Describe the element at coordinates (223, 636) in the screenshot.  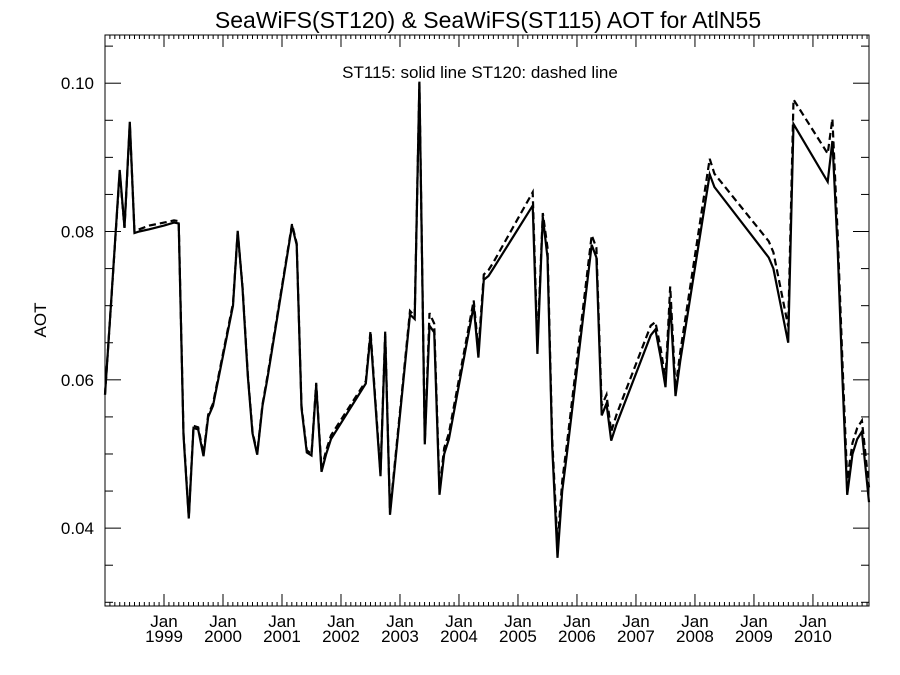
I see `x-tick-label-year: 2000` at that location.